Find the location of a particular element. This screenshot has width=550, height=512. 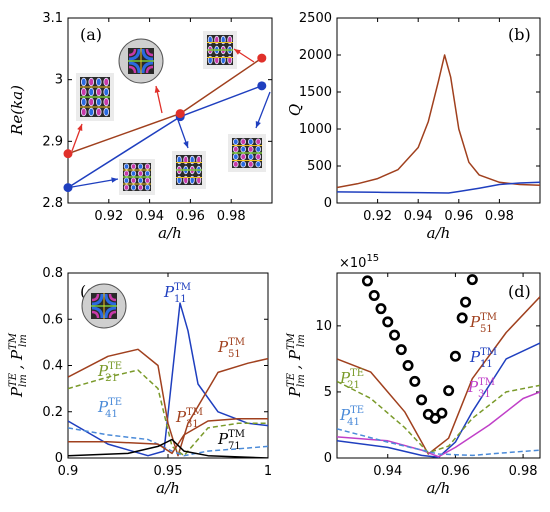

y-tick-label: 1500 is located at coordinates (315, 92).